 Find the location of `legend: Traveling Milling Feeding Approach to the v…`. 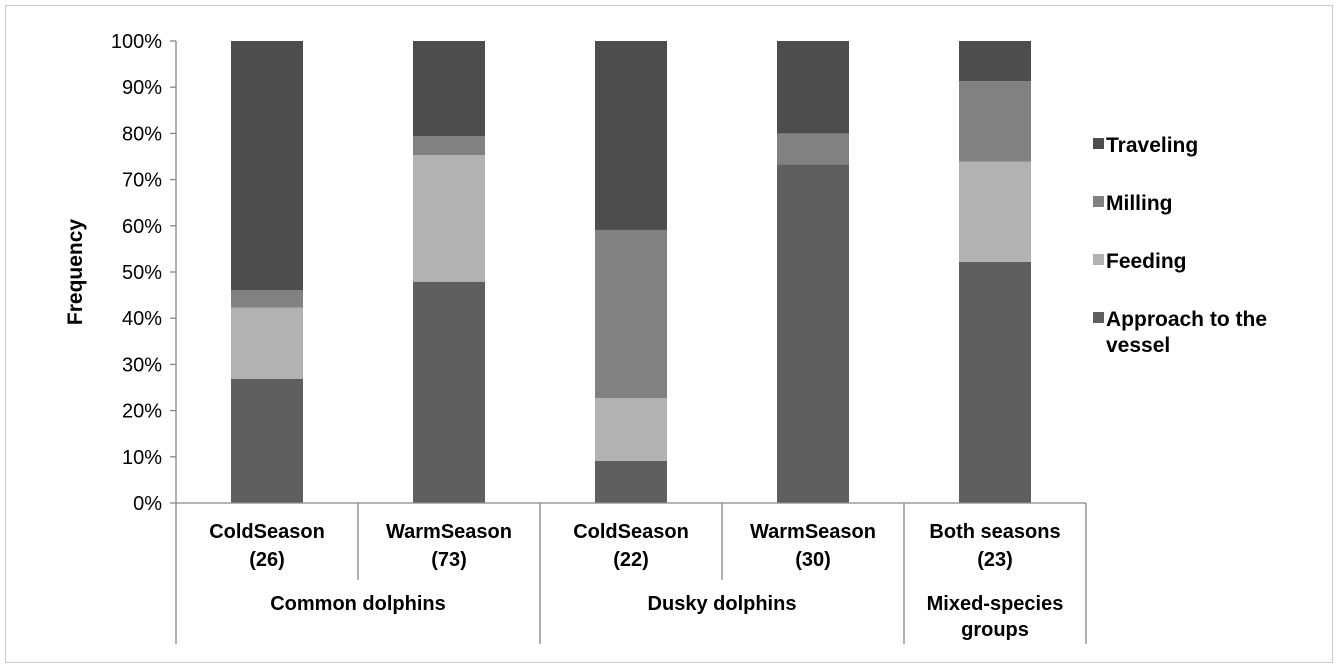

legend: Traveling Milling Feeding Approach to the v… is located at coordinates (1180, 245).